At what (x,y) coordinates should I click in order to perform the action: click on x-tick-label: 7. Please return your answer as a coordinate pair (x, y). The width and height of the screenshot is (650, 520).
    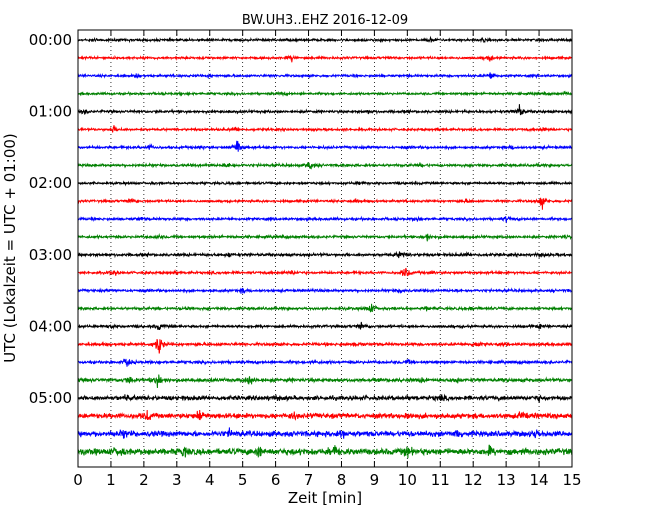
    Looking at the image, I should click on (309, 480).